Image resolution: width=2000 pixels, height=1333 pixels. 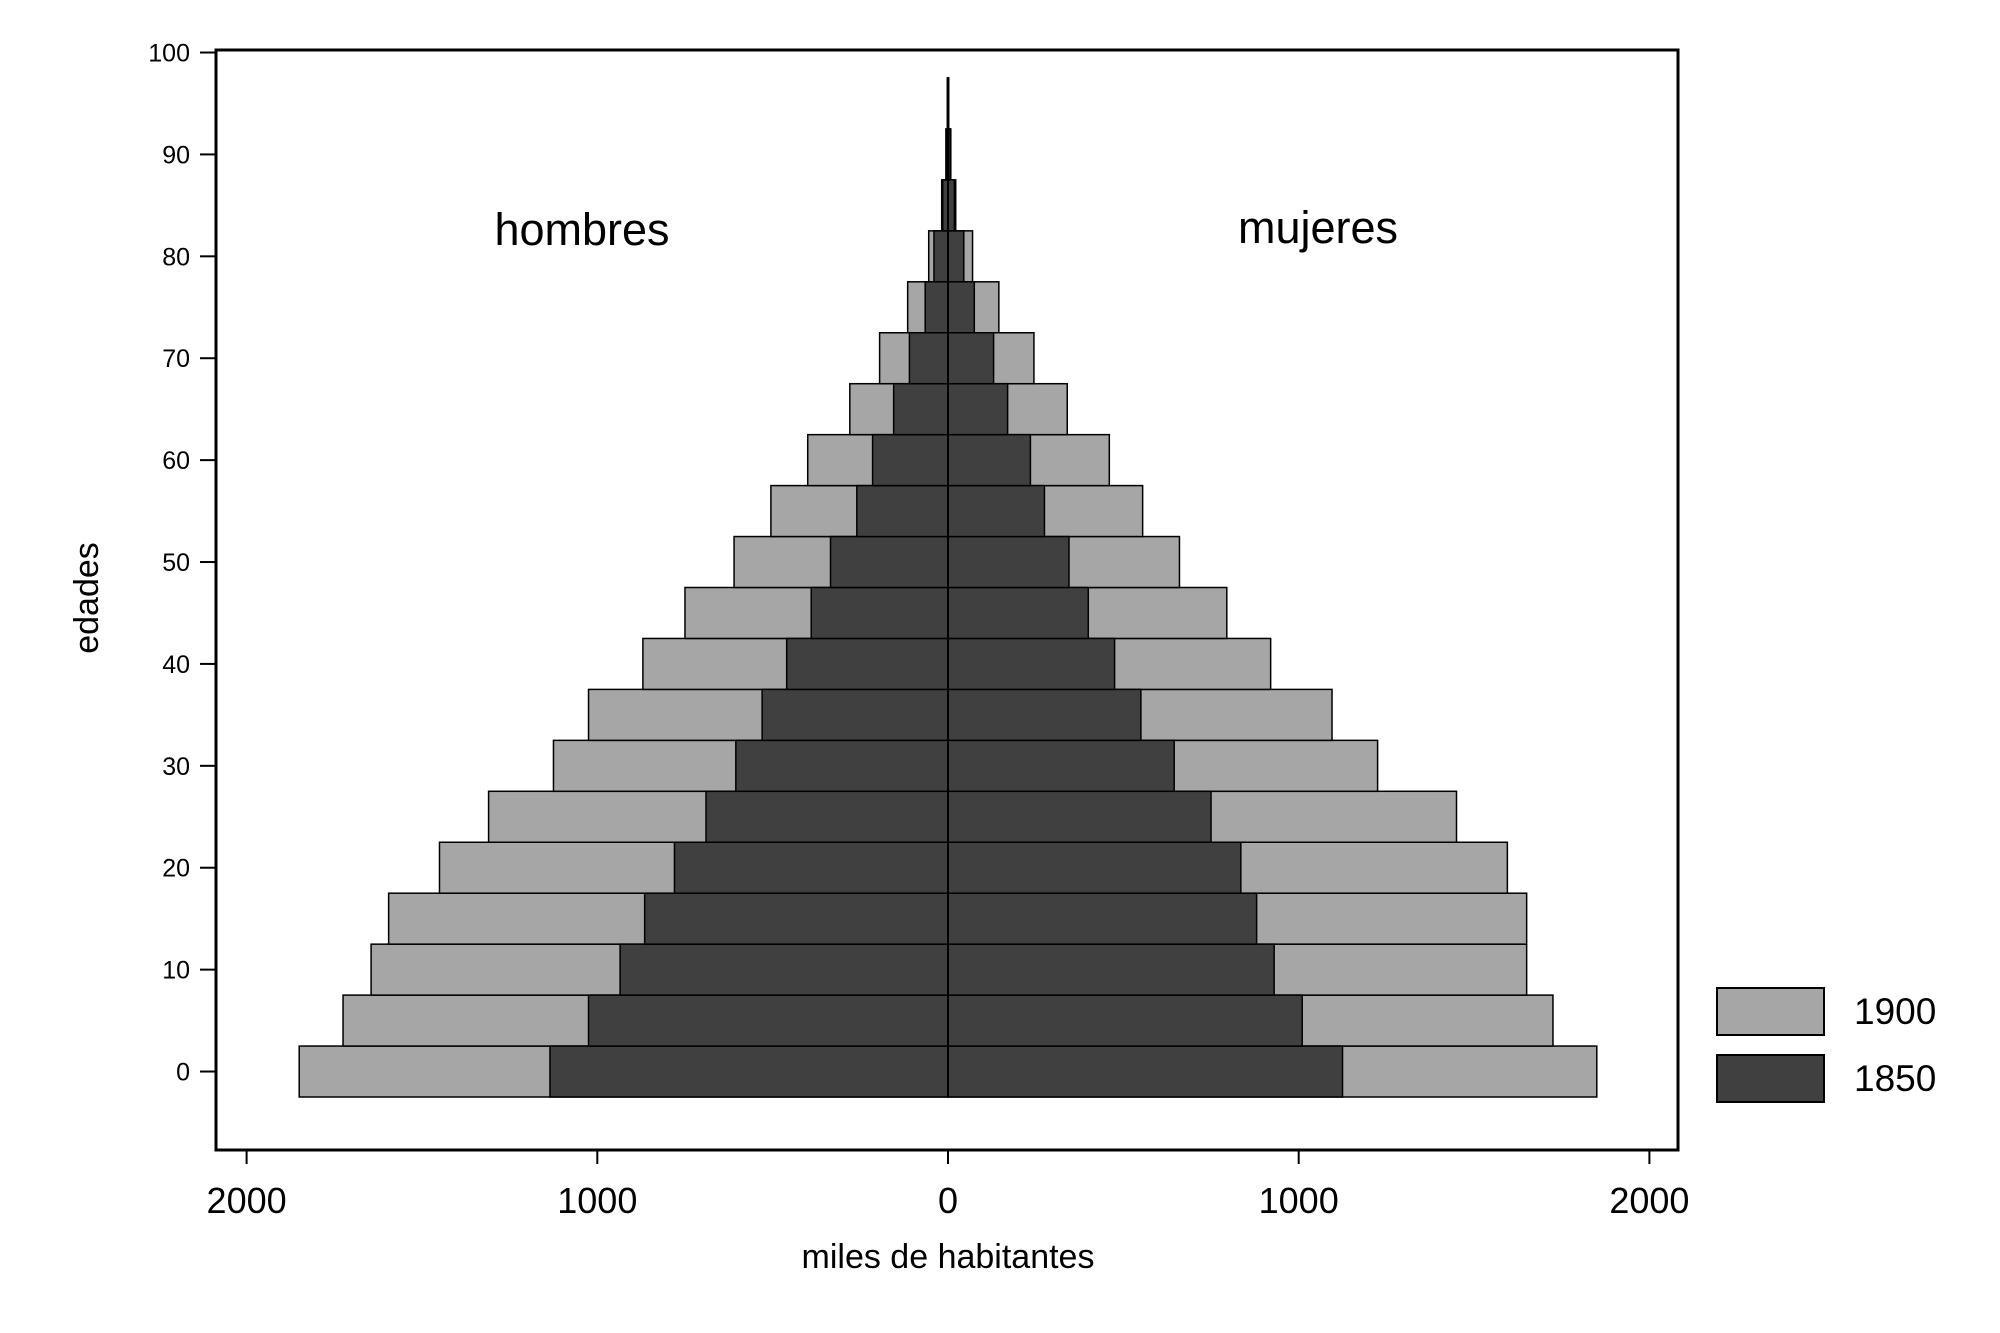 What do you see at coordinates (176, 563) in the screenshot?
I see `y-tick-label-50: 50` at bounding box center [176, 563].